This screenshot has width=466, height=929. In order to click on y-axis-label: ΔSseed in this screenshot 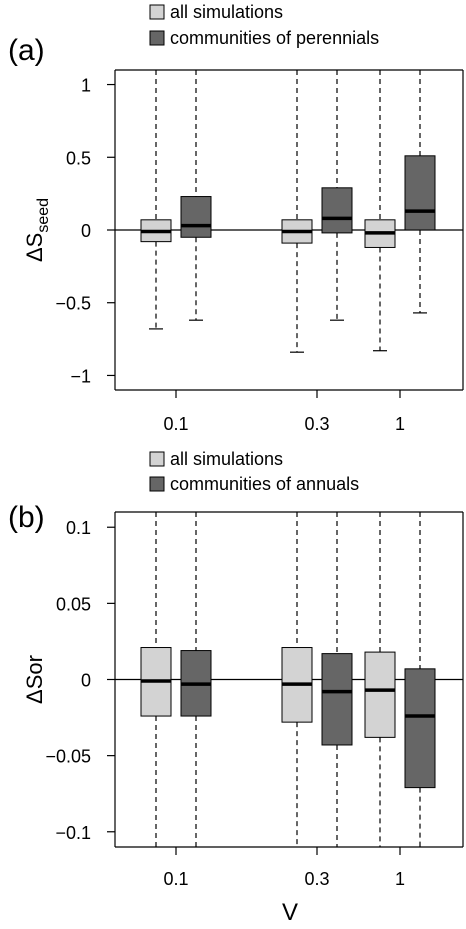, I will do `click(37, 230)`.